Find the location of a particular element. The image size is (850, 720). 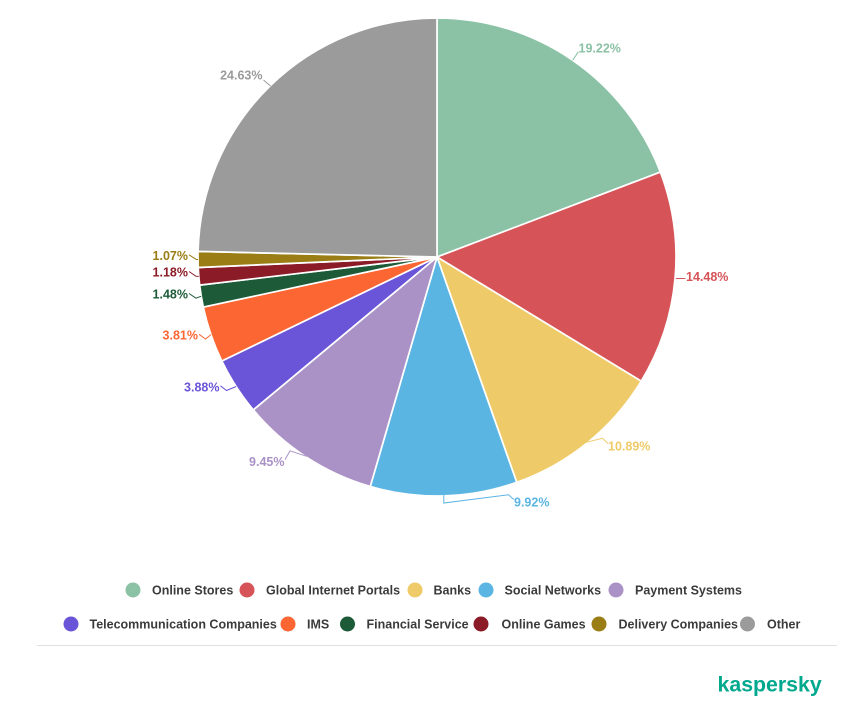

svg-text: 9.45% is located at coordinates (266, 462).